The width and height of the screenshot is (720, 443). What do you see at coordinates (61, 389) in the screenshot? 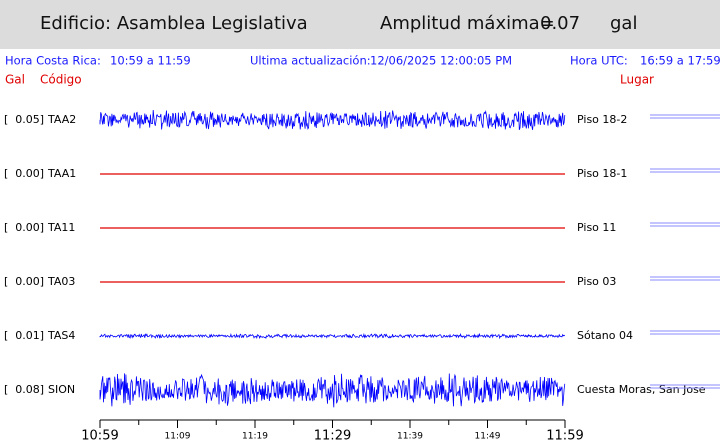
I see `station-code: SION` at bounding box center [61, 389].